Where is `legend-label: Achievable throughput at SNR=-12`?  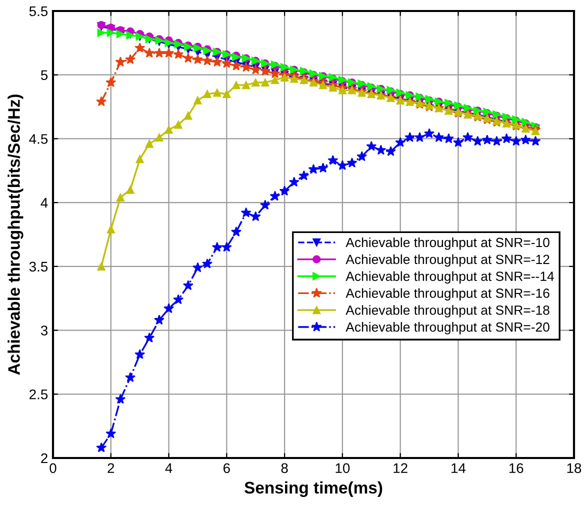
legend-label: Achievable throughput at SNR=-12 is located at coordinates (448, 260).